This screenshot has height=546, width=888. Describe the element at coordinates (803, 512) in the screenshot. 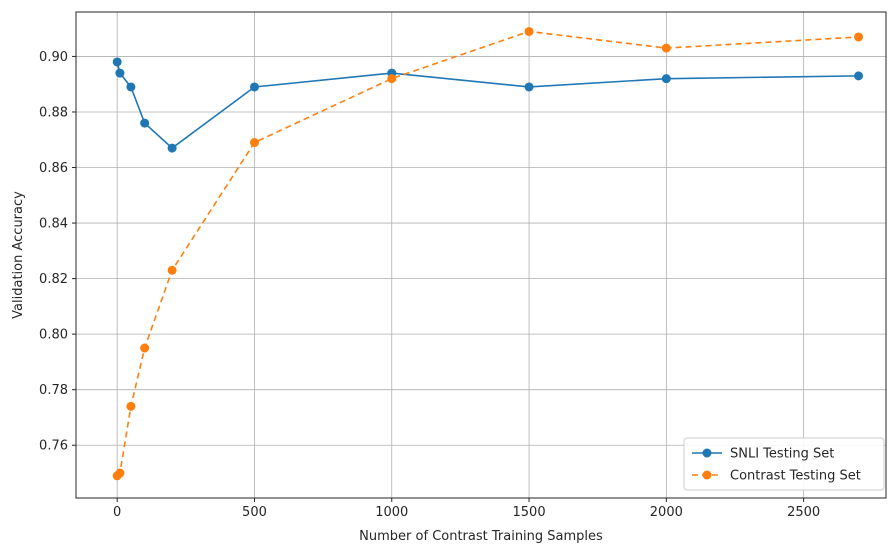

I see `x-tick-label: 2500` at that location.